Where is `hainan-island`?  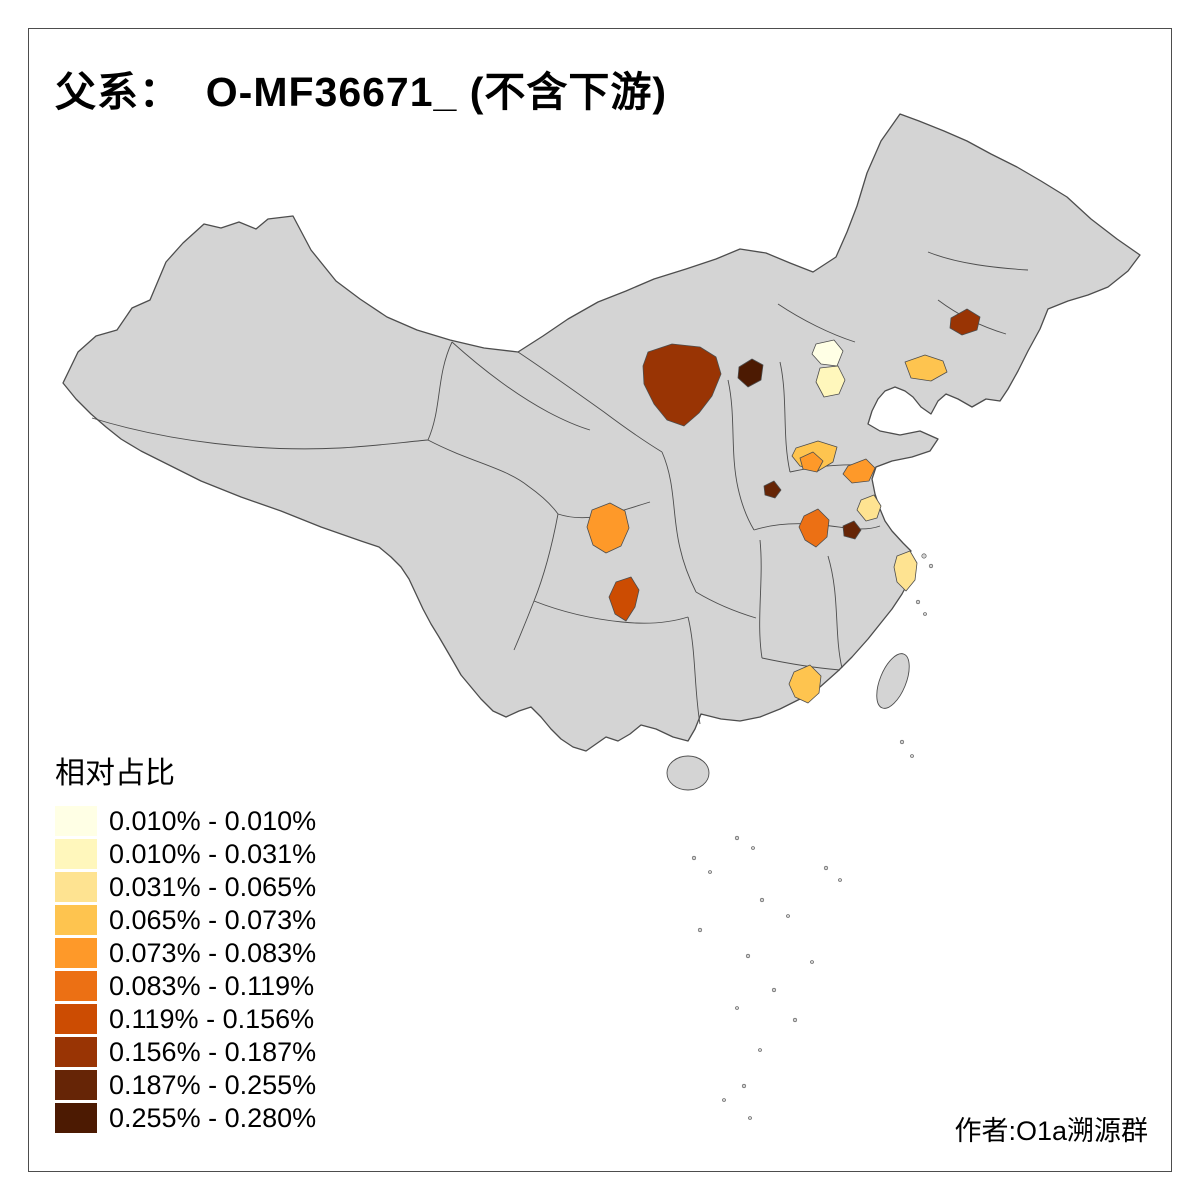
hainan-island is located at coordinates (688, 773).